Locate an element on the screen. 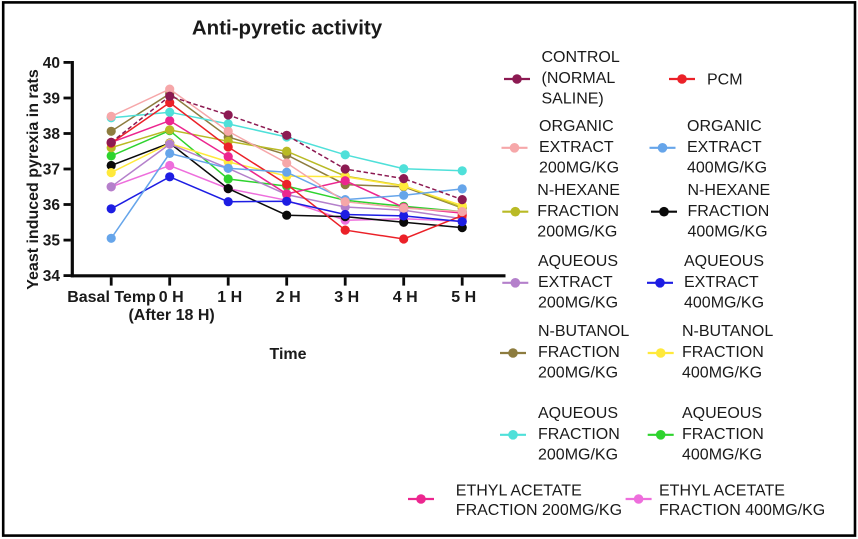 The image size is (858, 539). svg-text: 3 H is located at coordinates (346, 297).